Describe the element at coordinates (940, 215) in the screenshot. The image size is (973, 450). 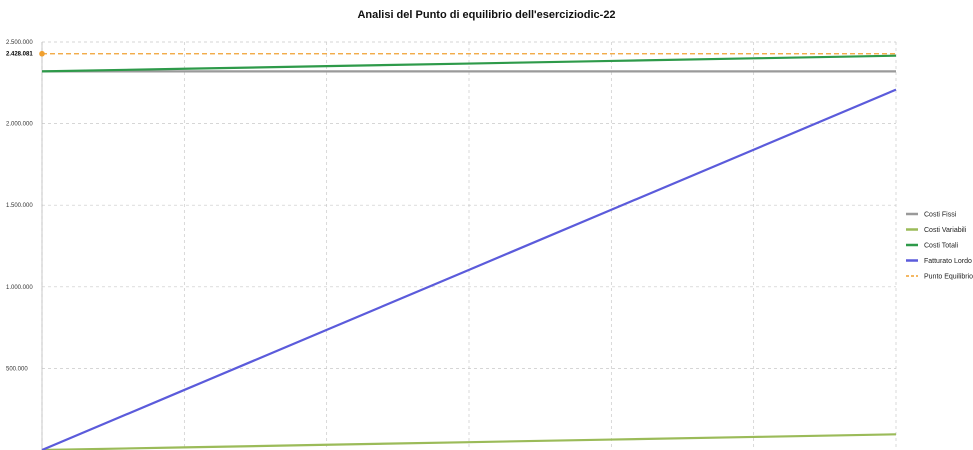
I see `legend-label: Costi Fissi` at that location.